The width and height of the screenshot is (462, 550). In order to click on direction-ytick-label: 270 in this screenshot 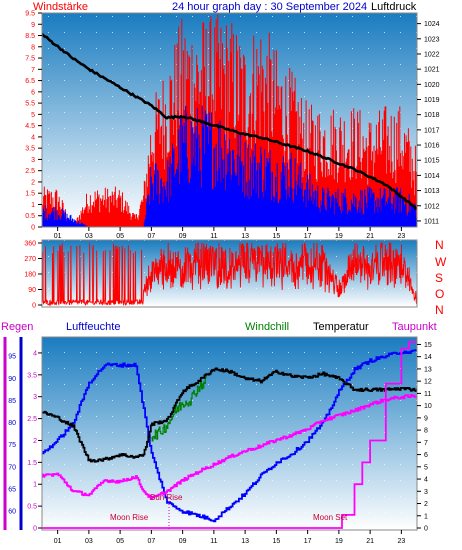, I will do `click(30, 259)`.